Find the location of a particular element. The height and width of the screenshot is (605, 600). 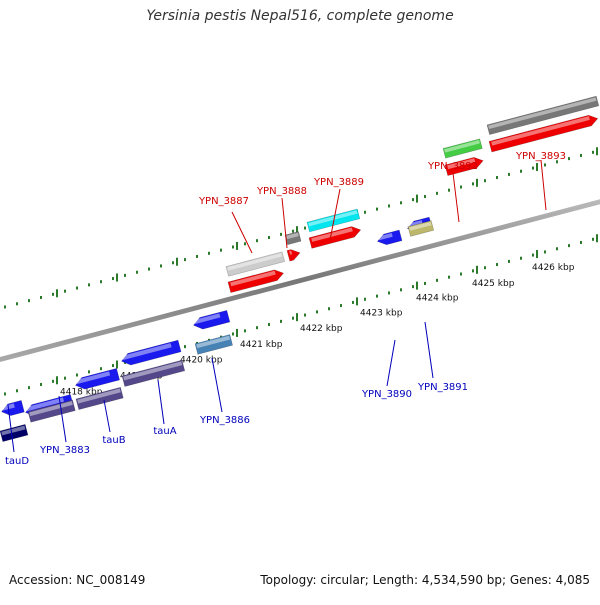

gene-label: YPN_3887 is located at coordinates (223, 201).